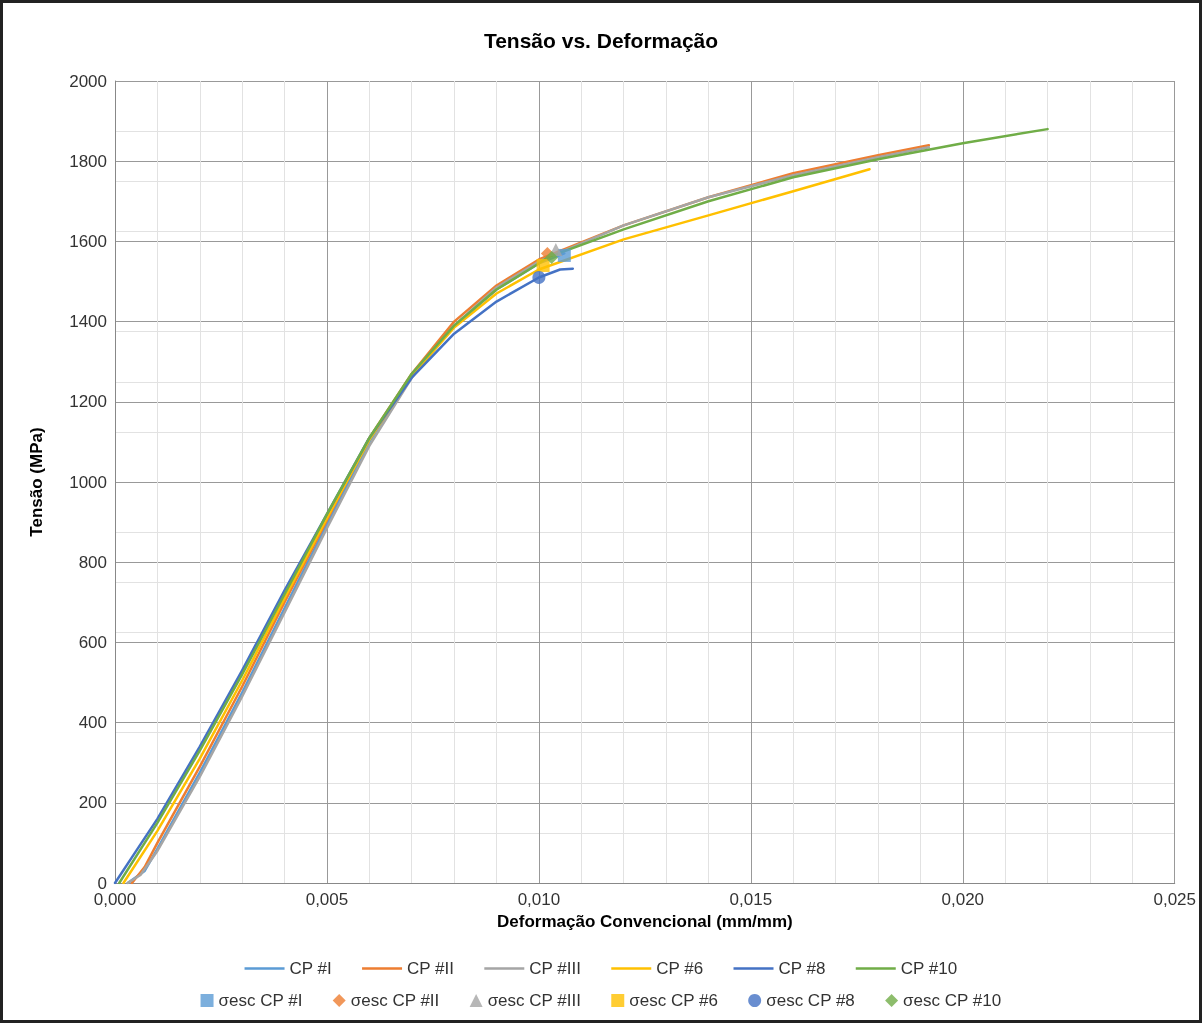 The height and width of the screenshot is (1023, 1202). Describe the element at coordinates (430, 968) in the screenshot. I see `legend-label: CP #II` at that location.